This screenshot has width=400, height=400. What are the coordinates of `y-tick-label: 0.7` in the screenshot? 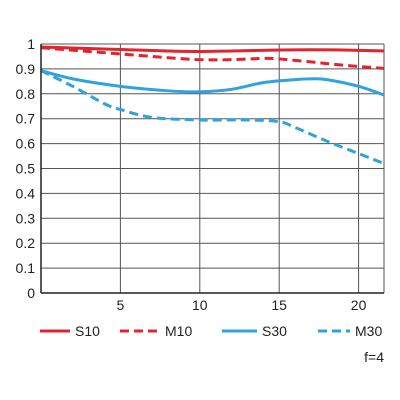 It's located at (26, 119).